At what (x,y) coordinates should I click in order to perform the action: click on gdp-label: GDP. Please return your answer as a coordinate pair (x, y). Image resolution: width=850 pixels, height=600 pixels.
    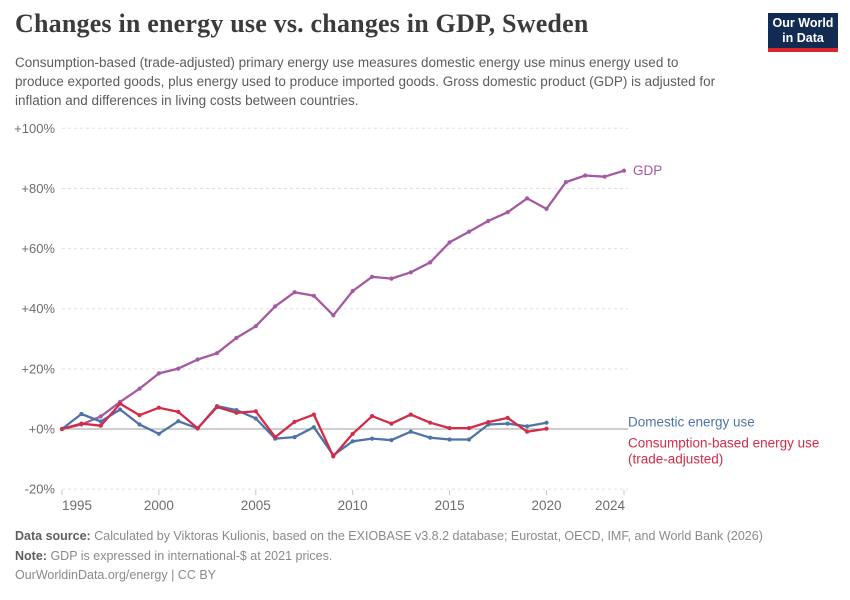
    Looking at the image, I should click on (647, 170).